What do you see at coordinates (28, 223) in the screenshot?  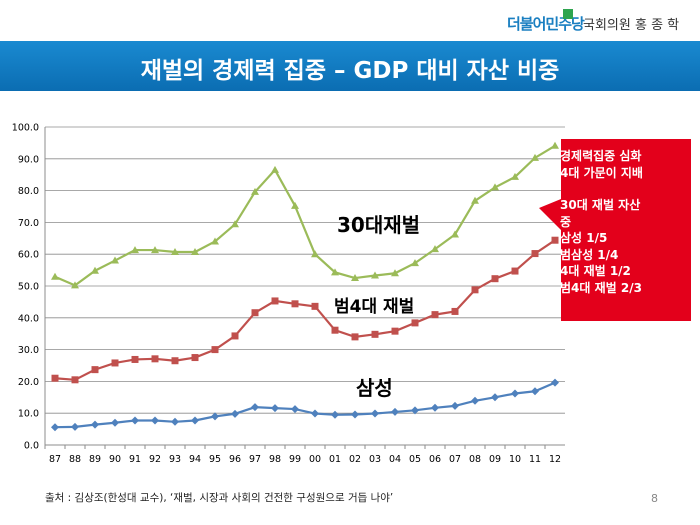 I see `y-tick-label: 70.0` at bounding box center [28, 223].